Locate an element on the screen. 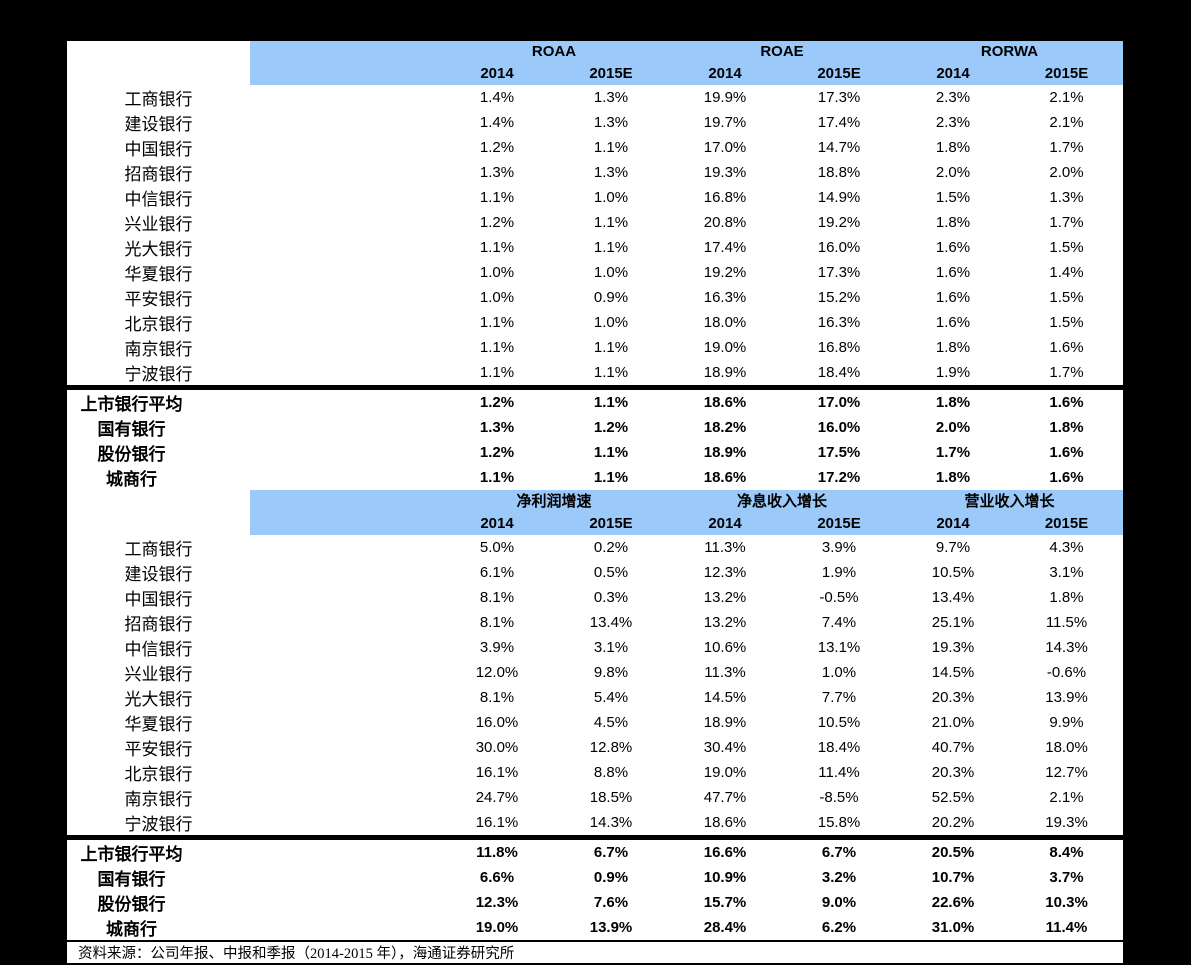 The width and height of the screenshot is (1191, 965). table-row: 宁波银行 1.1% 1.1% 18.9% 18.4% 1.9% 1.7% is located at coordinates (595, 372).